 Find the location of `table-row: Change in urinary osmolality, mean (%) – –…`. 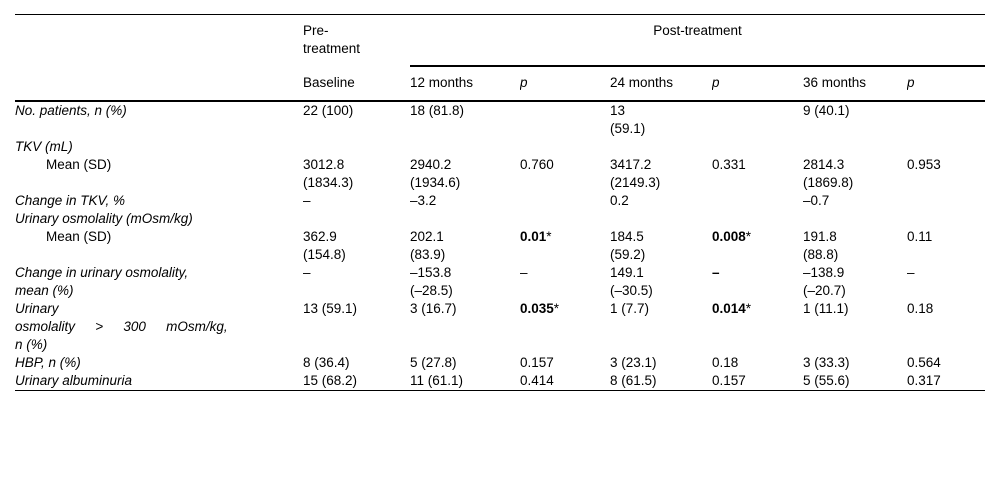

table-row: Change in urinary osmolality, mean (%) – –… is located at coordinates (500, 282).